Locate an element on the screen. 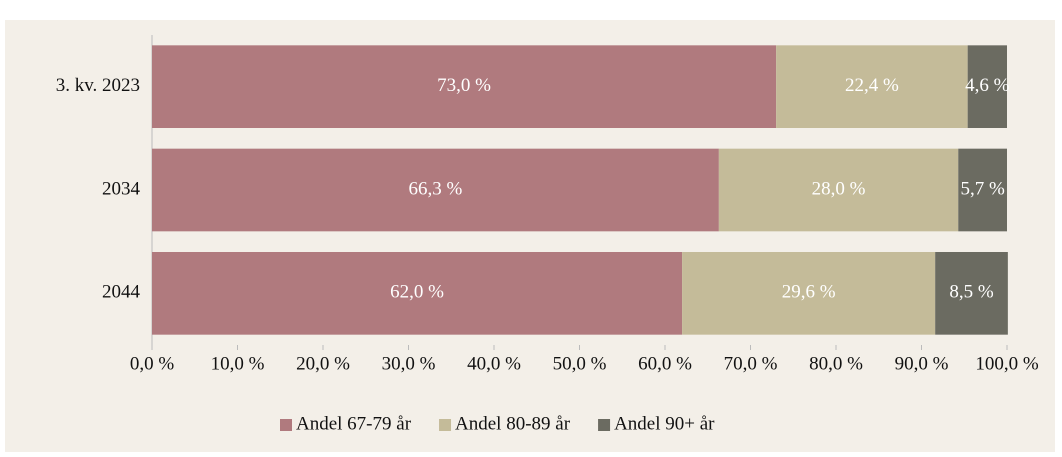 The height and width of the screenshot is (457, 1062). x-tick-label: 10,0 % is located at coordinates (238, 363).